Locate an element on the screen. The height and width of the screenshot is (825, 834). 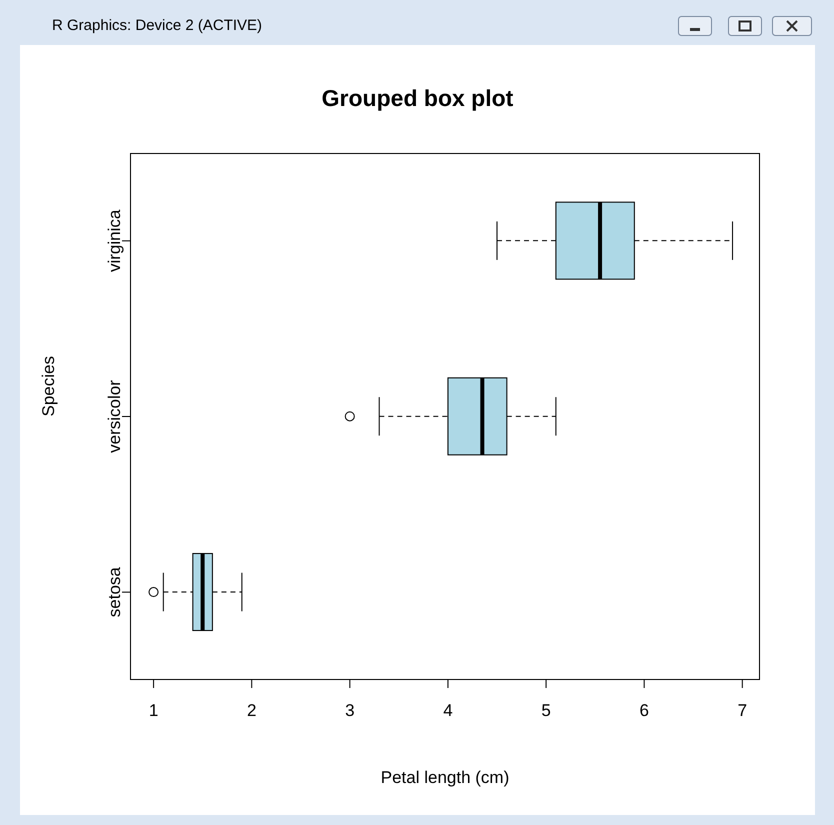
x-tick-label: 5 is located at coordinates (546, 710).